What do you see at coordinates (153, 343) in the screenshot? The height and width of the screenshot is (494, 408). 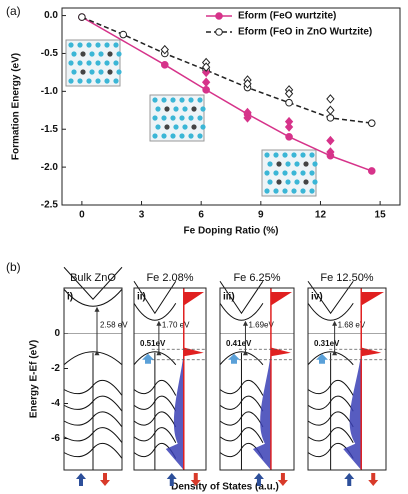 I see `level-label: 0.51eV` at bounding box center [153, 343].